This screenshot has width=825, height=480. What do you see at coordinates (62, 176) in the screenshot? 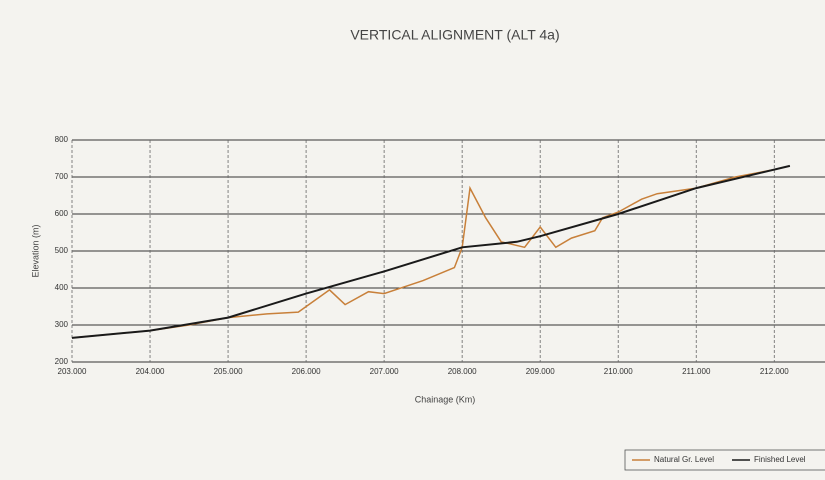
I see `y-tick-label: 700` at bounding box center [62, 176].